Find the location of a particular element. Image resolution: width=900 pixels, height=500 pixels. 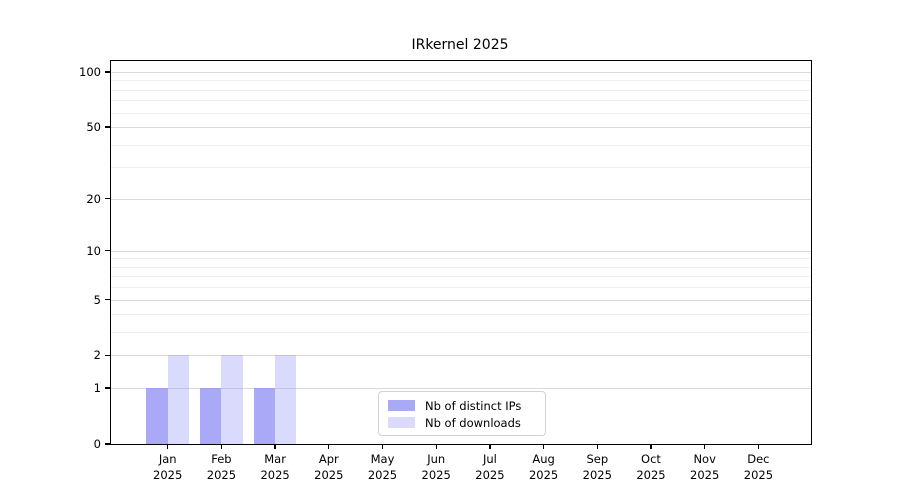

x-tick-label: Jun 2025 is located at coordinates (436, 467).